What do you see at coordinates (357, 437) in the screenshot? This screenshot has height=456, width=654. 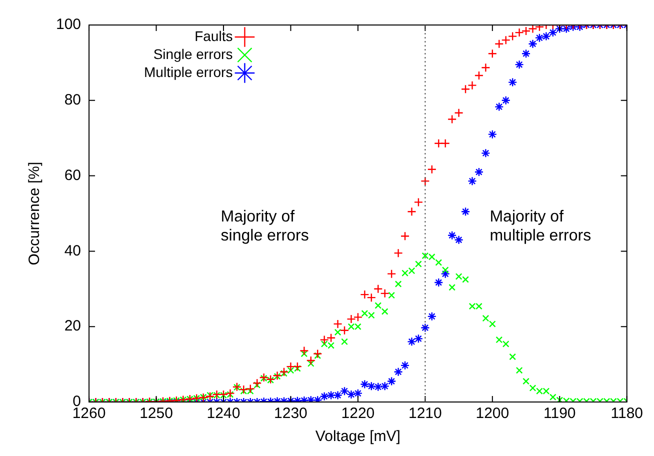 I see `x-axis-title: Voltage [mV]` at bounding box center [357, 437].